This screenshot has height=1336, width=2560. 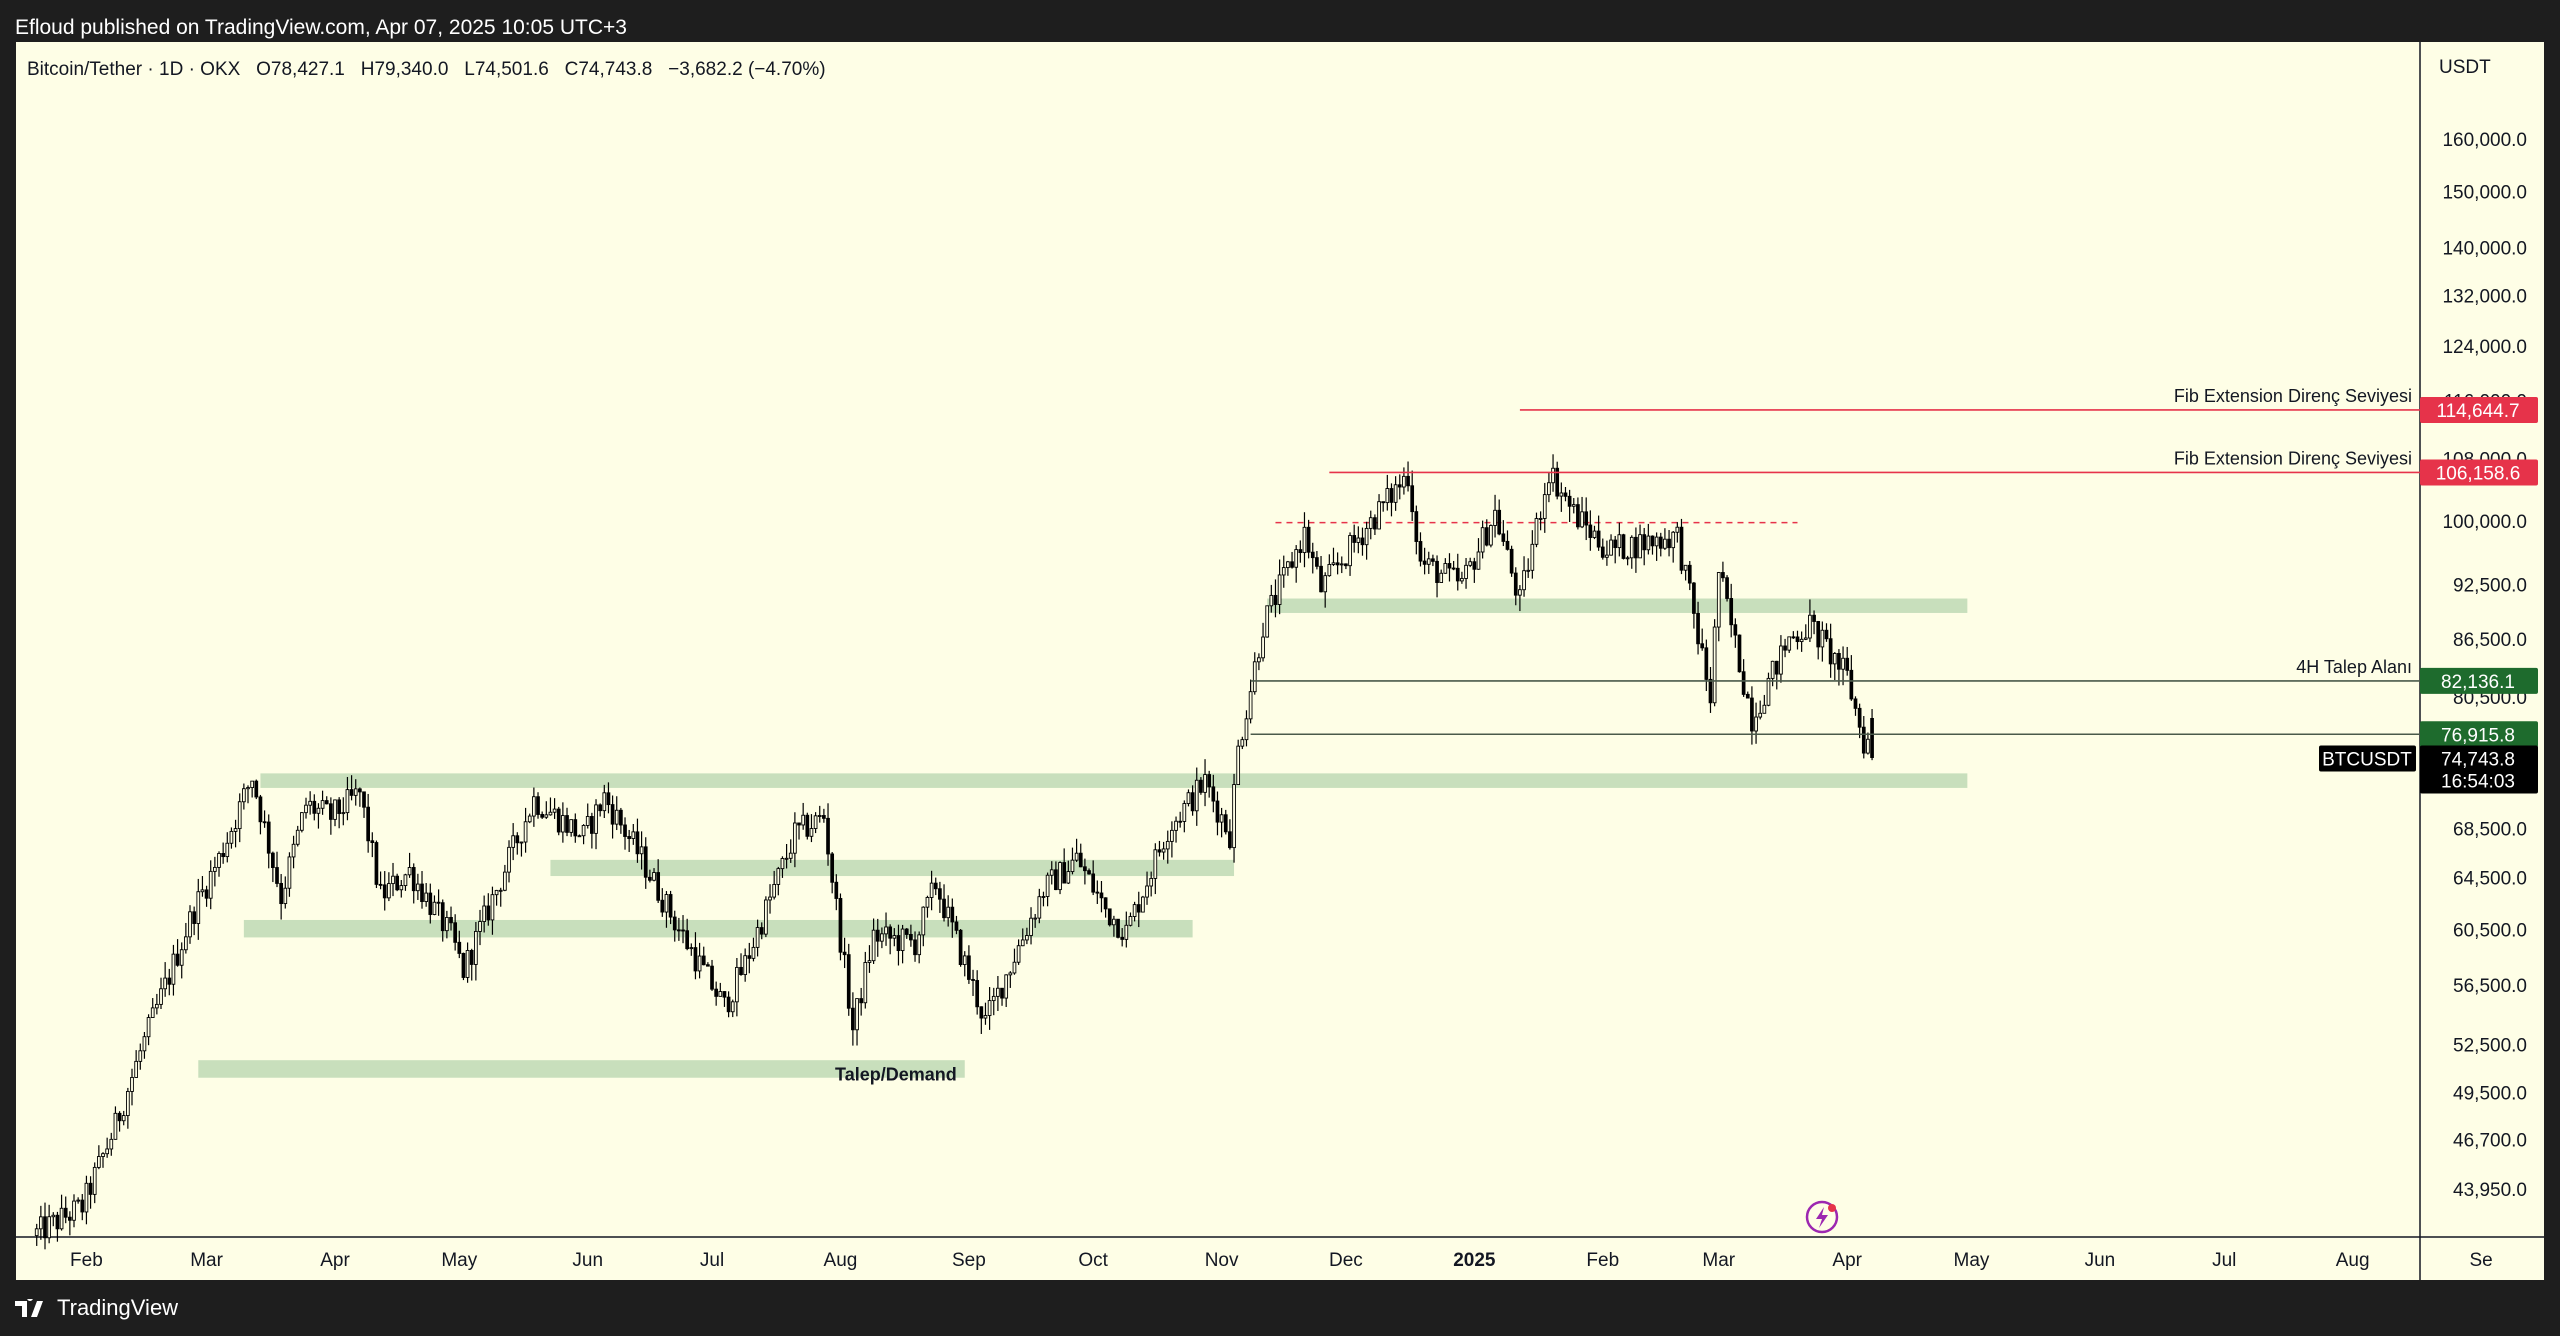 What do you see at coordinates (2479, 734) in the screenshot?
I see `price-tag` at bounding box center [2479, 734].